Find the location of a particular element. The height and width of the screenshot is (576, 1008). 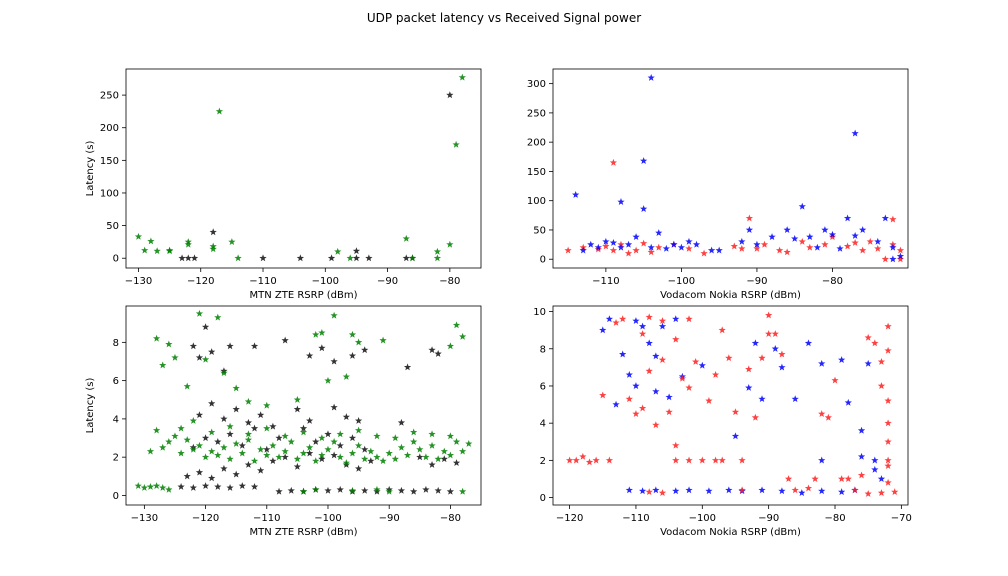

x-tick-label: −80 is located at coordinates (450, 518).